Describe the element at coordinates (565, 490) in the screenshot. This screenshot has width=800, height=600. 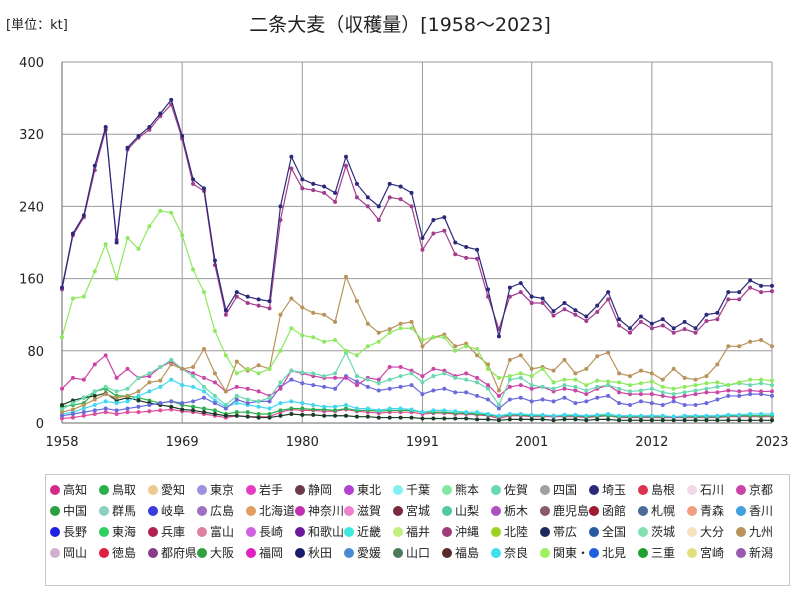
I see `legend-label: 四国` at that location.